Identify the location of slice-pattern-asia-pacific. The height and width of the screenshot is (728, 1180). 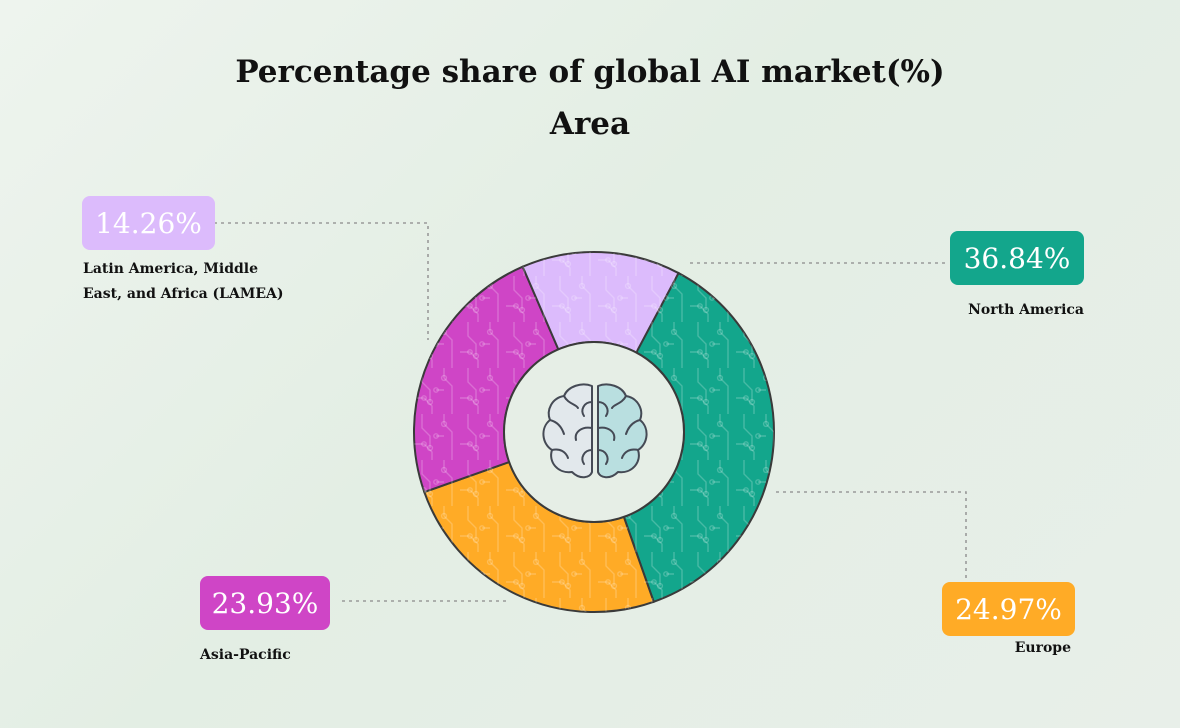
(486, 379).